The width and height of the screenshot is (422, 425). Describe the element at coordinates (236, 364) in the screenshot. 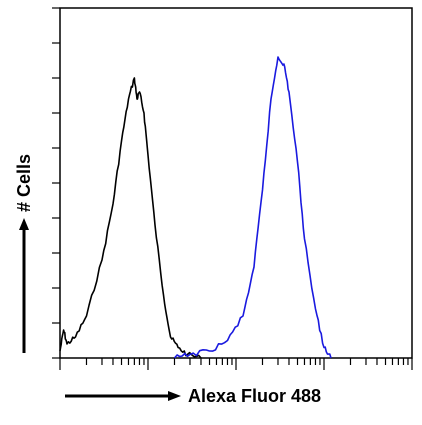

I see `x-axis-ticks` at that location.